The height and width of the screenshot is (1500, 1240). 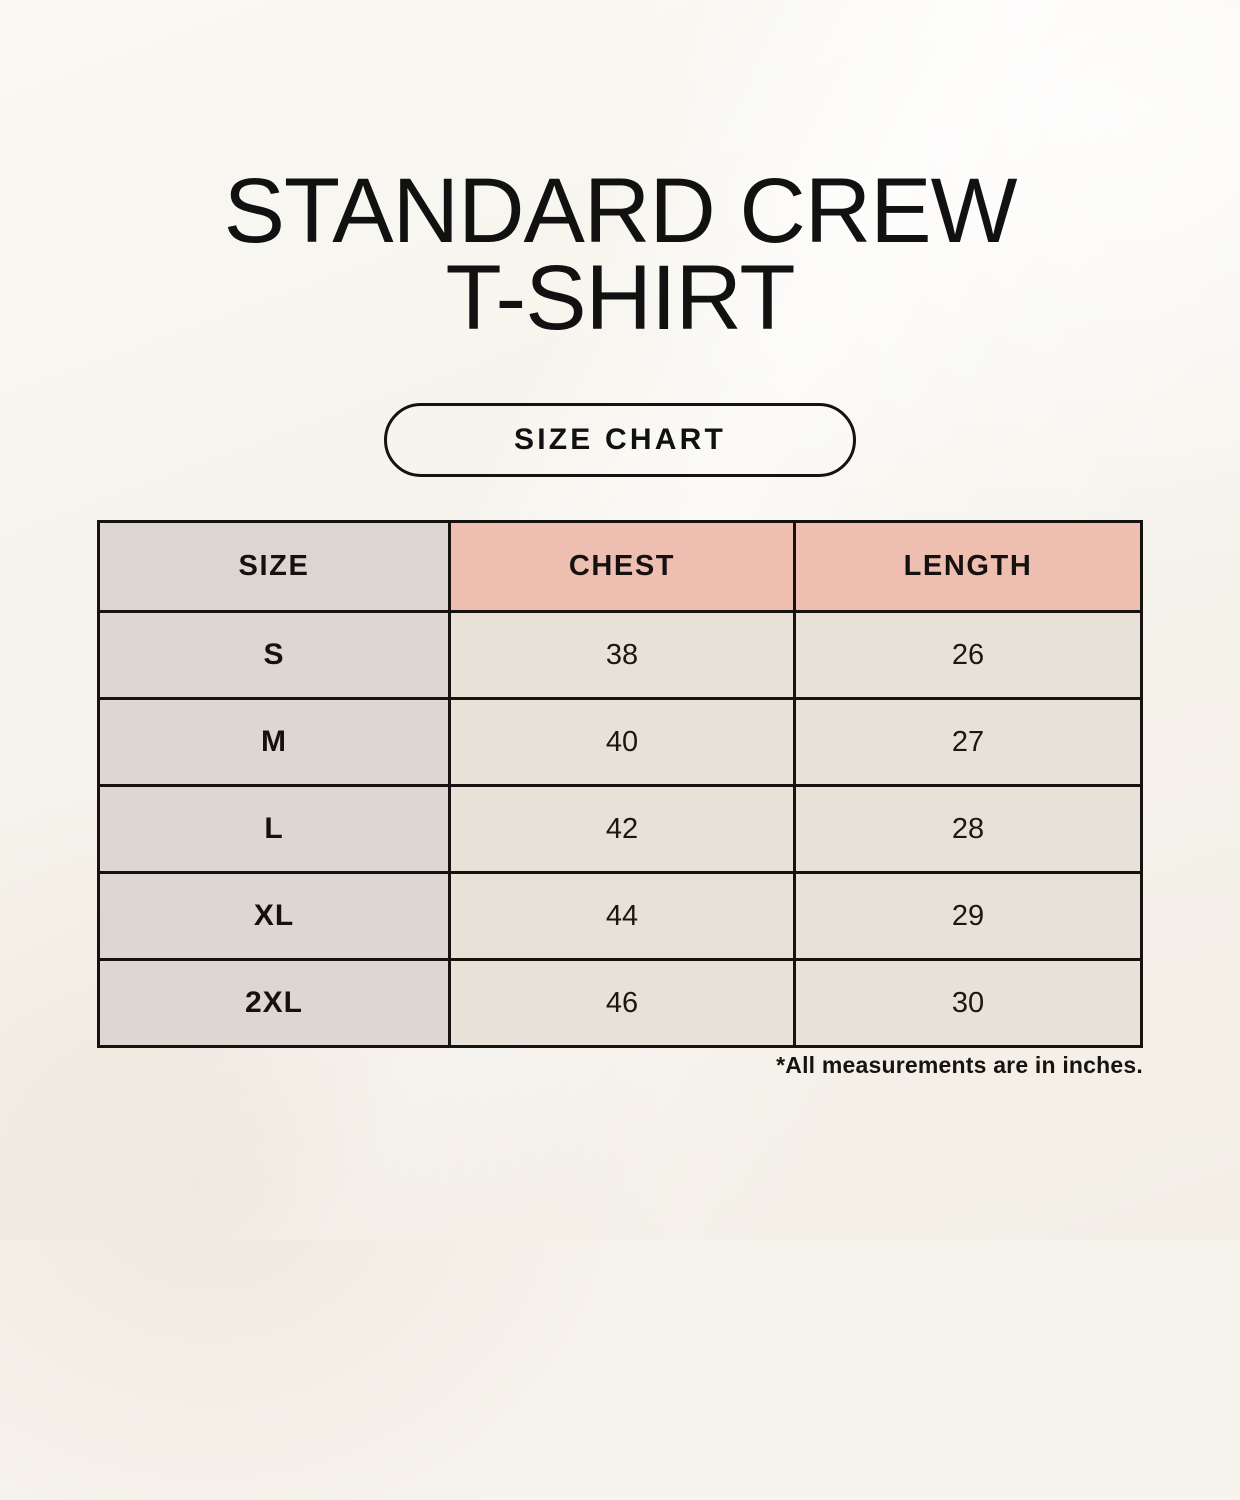 What do you see at coordinates (959, 1065) in the screenshot?
I see `measurements-footnote: *All measurements are in inches.` at bounding box center [959, 1065].